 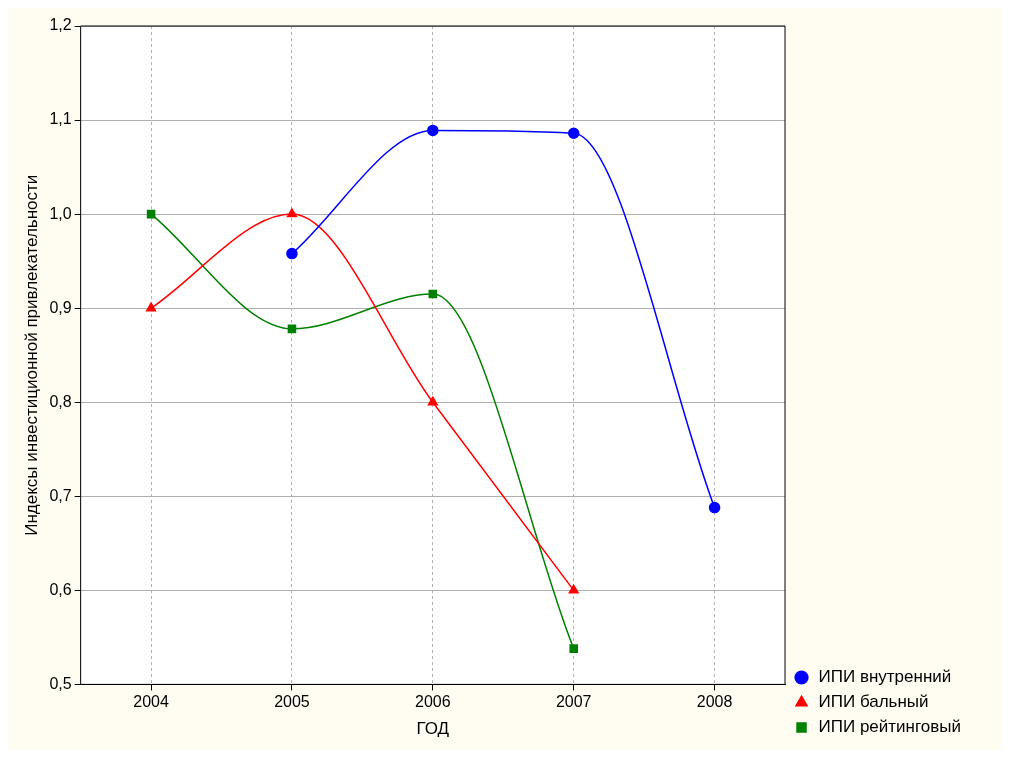 I want to click on legend-label: ИПИ рейтинговый, so click(x=889, y=727).